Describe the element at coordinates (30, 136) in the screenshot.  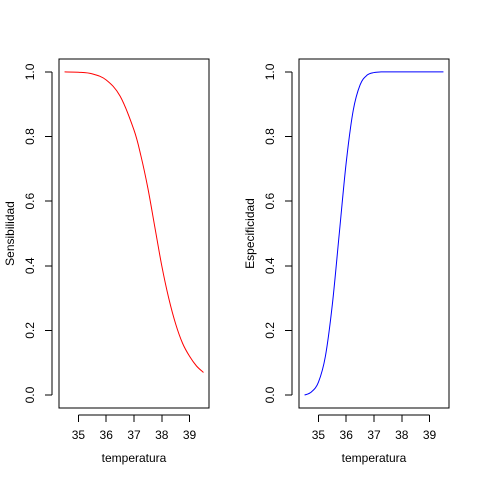
I see `sensitivity-y-tick-label: 0.8` at that location.